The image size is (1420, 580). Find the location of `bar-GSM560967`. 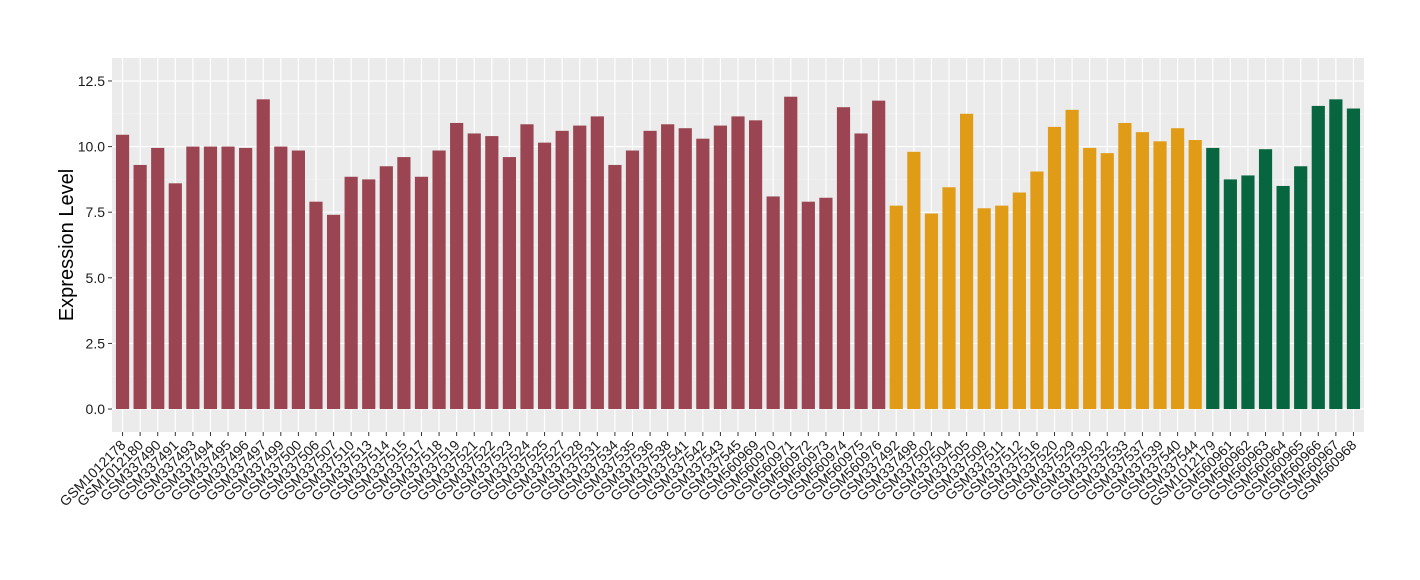

bar-GSM560967 is located at coordinates (1336, 254).